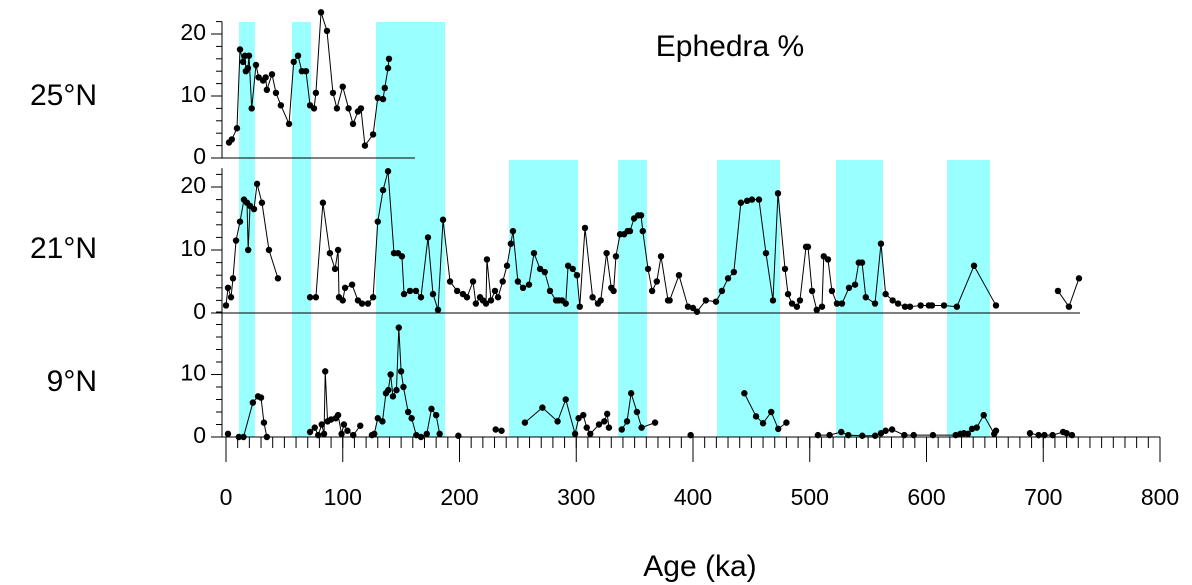 This screenshot has width=1192, height=585. Describe the element at coordinates (699, 566) in the screenshot. I see `x-axis-title: Age (ka)` at that location.